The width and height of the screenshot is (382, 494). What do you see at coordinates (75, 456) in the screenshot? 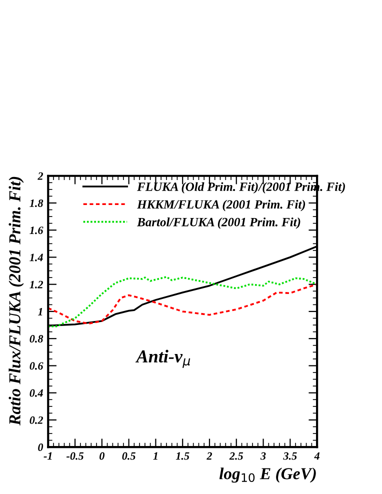
I see `x-tick-label: -0.5` at bounding box center [75, 456].